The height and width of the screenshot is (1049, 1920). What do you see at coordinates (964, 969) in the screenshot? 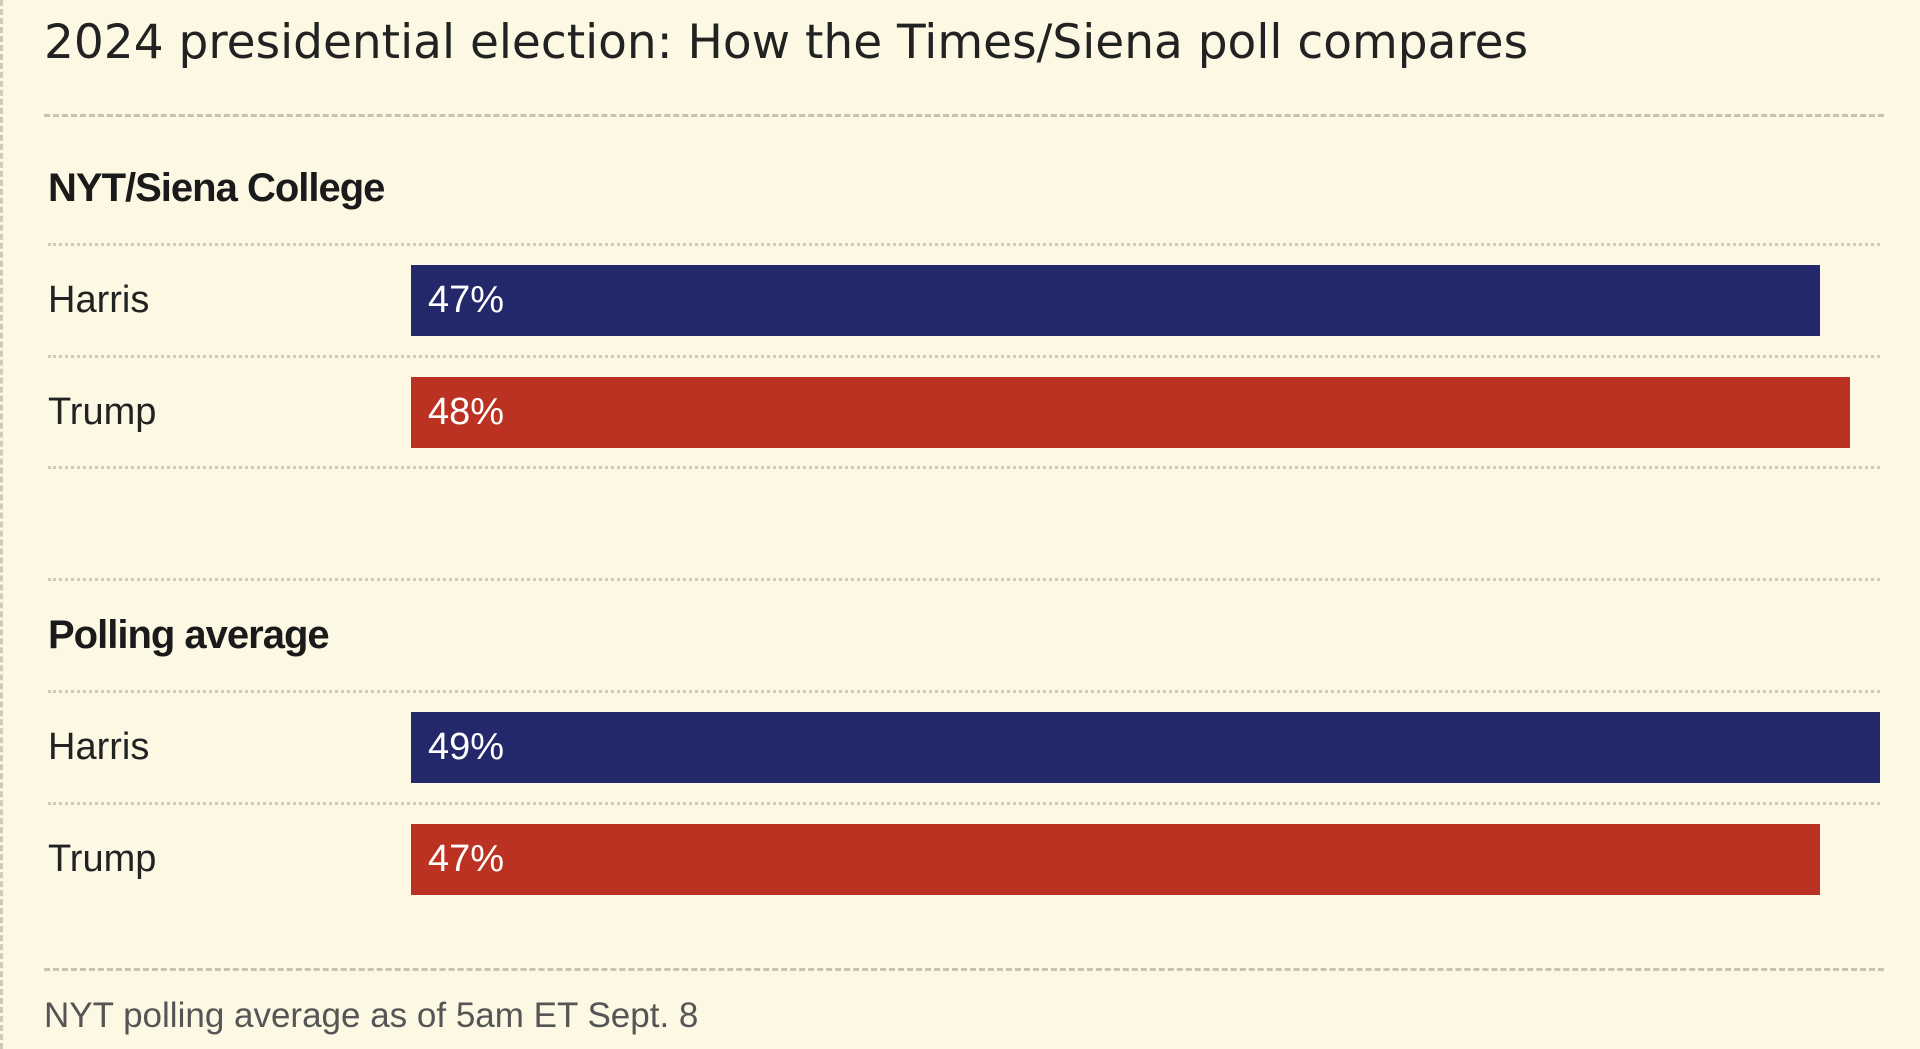
I see `footer-divider` at bounding box center [964, 969].